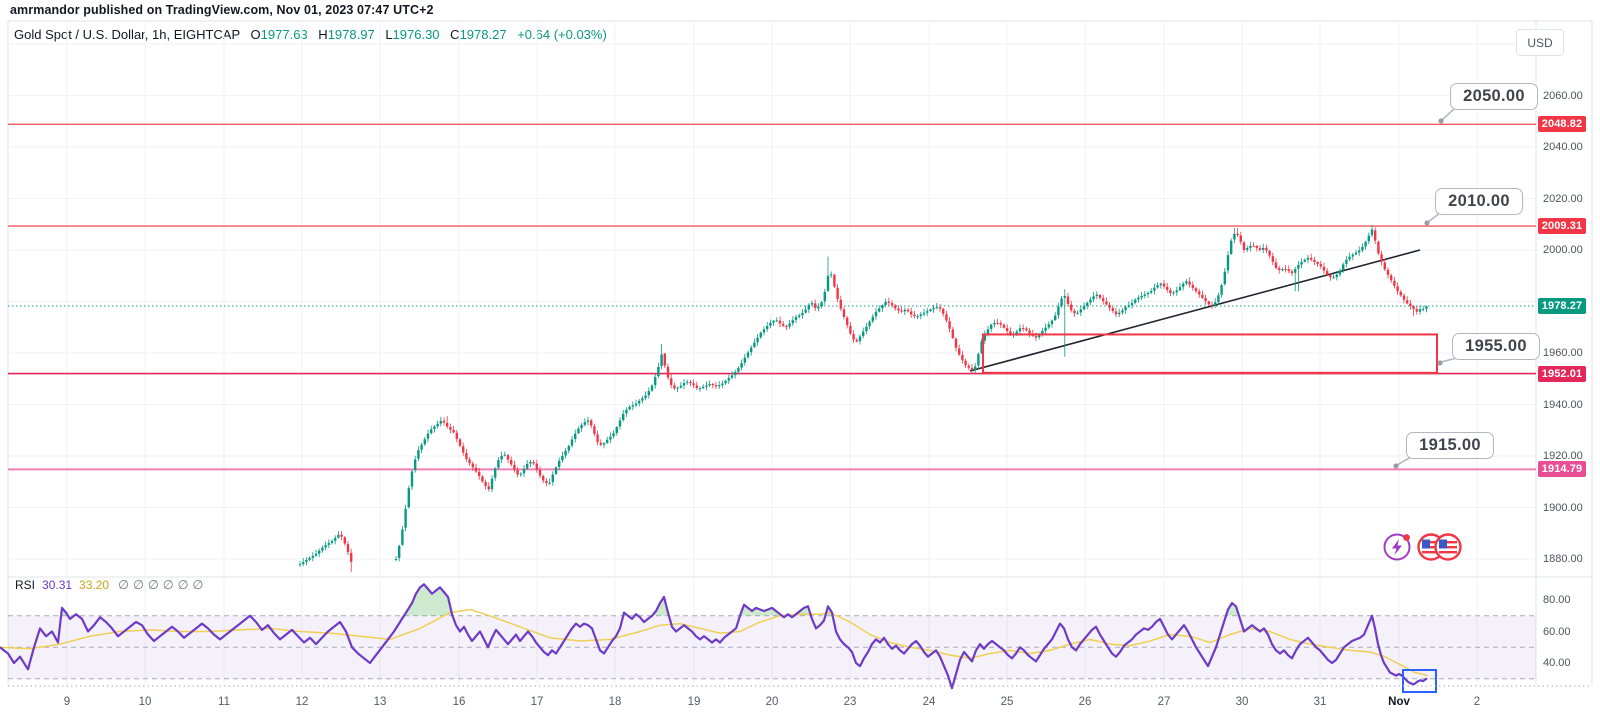  What do you see at coordinates (1563, 198) in the screenshot?
I see `price-axis-label: 2020.00` at bounding box center [1563, 198].